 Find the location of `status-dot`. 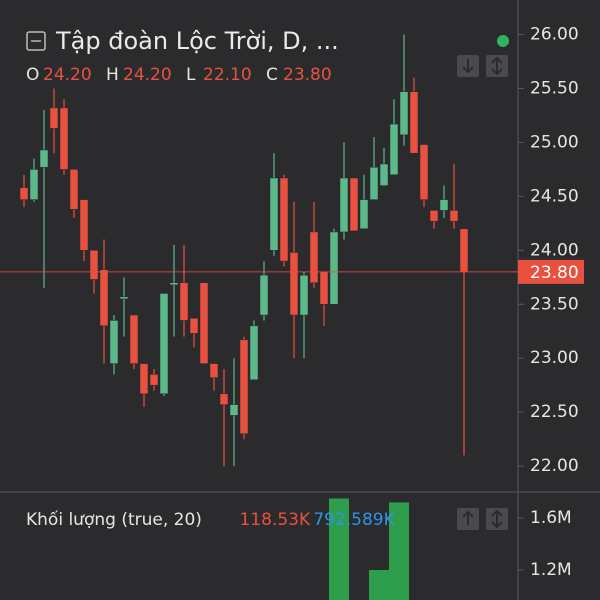

status-dot is located at coordinates (503, 41).